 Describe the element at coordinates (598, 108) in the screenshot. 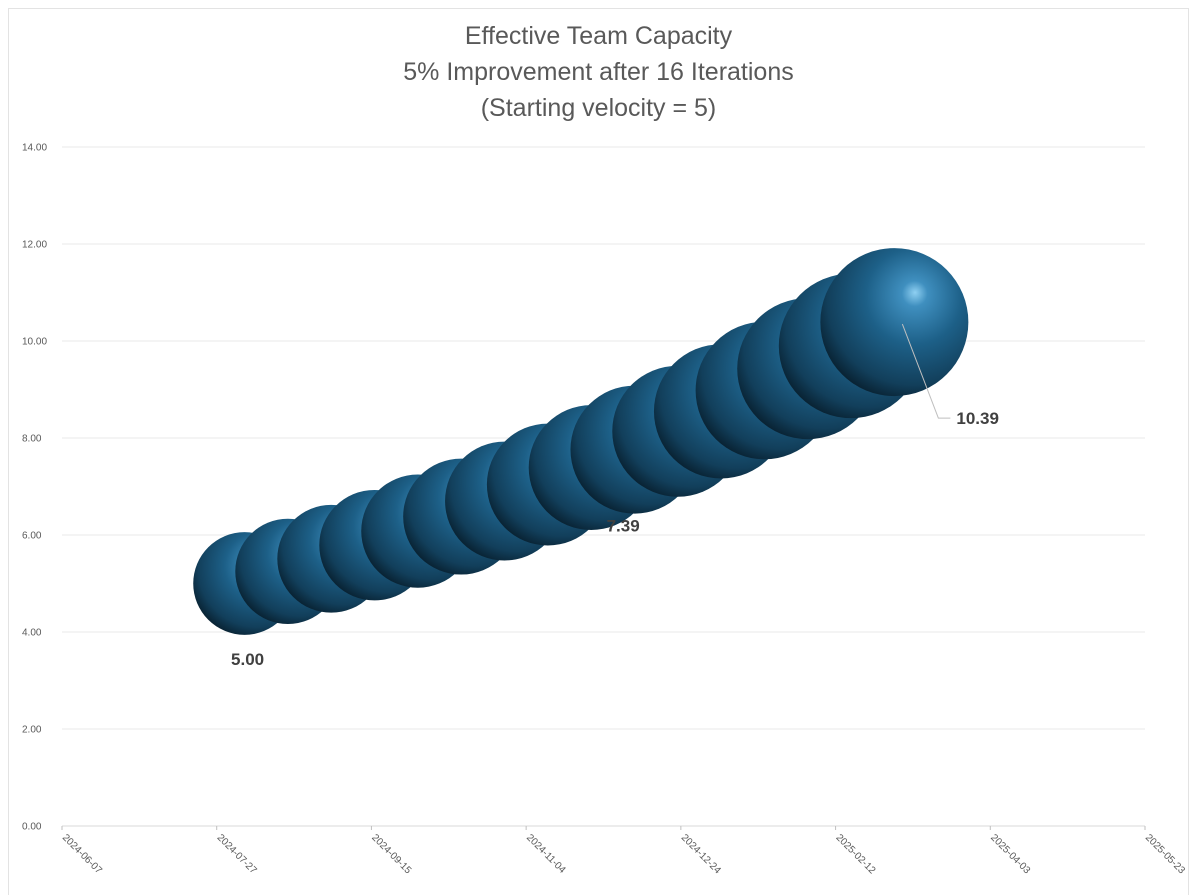

I see `chart-title-line-3: (Starting velocity = 5)` at that location.